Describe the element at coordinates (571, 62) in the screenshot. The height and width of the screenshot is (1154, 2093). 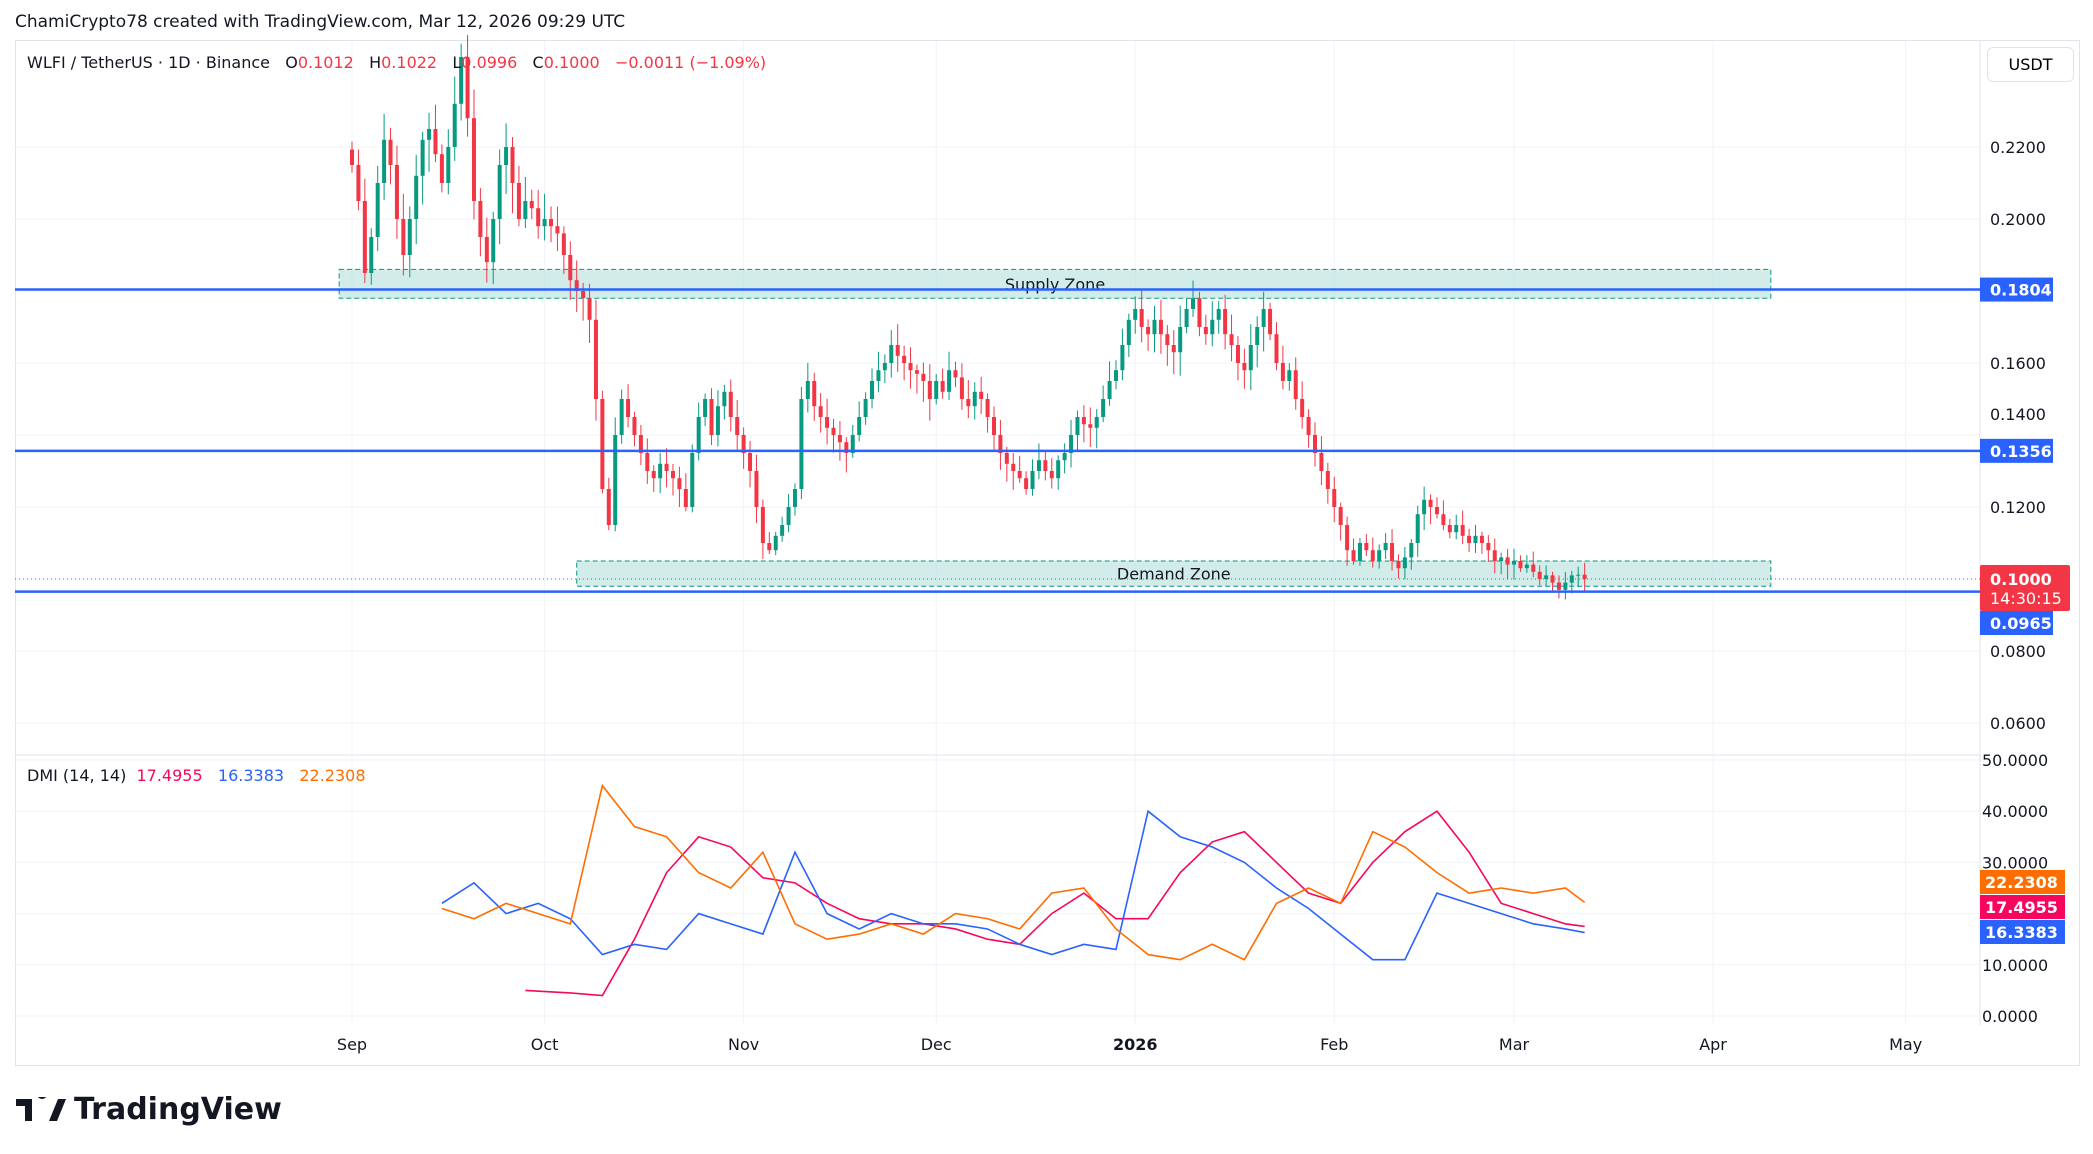
I see `close-value: 0.1000` at that location.